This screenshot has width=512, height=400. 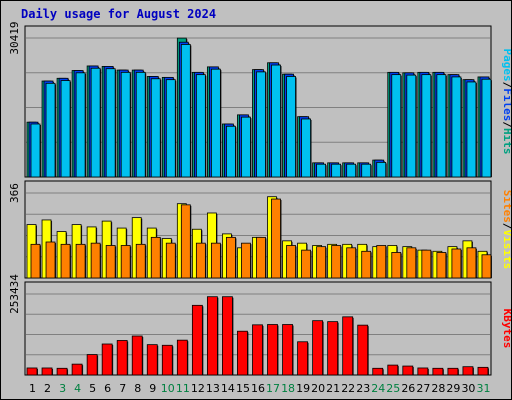 I want to click on day-label-15: 15, so click(x=243, y=388).